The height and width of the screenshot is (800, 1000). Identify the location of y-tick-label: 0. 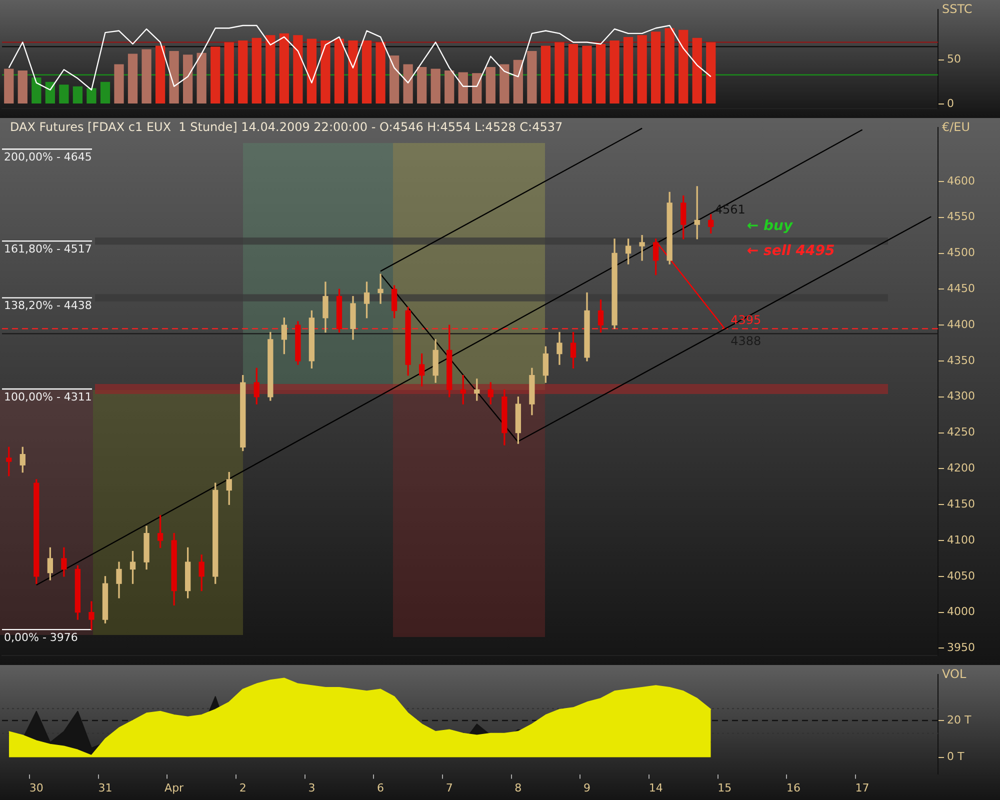
(950, 103).